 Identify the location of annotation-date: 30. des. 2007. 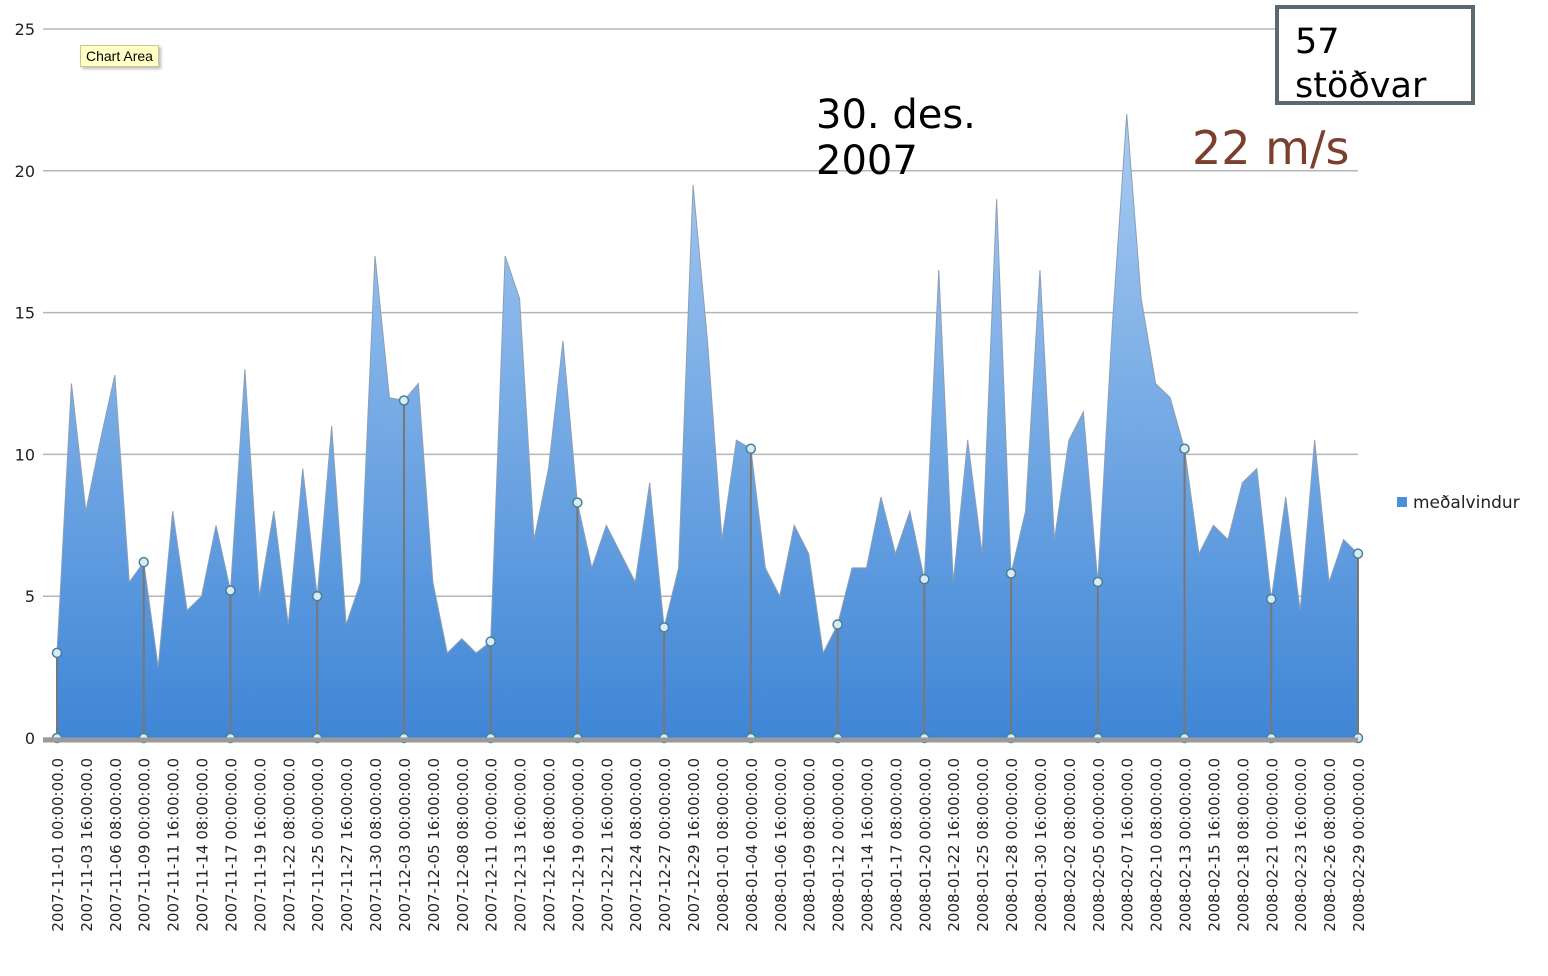
(896, 138).